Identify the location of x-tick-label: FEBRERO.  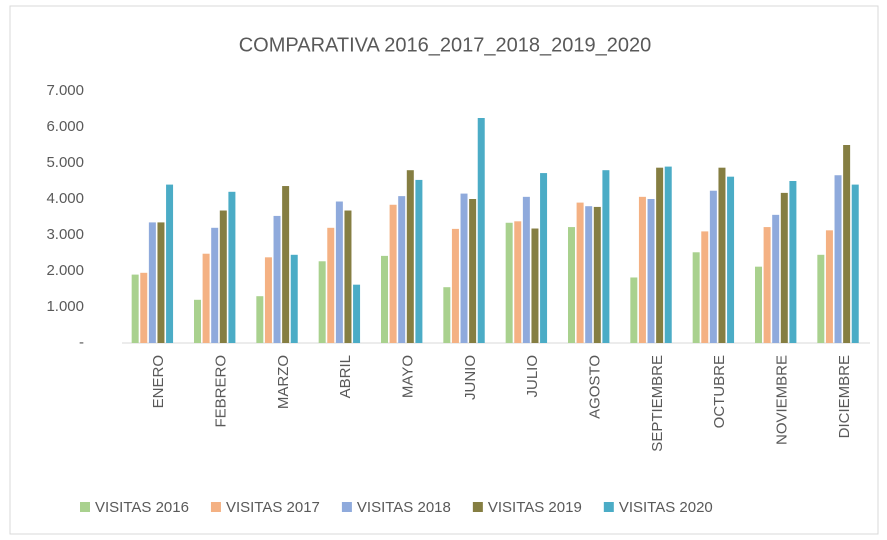
(220, 391).